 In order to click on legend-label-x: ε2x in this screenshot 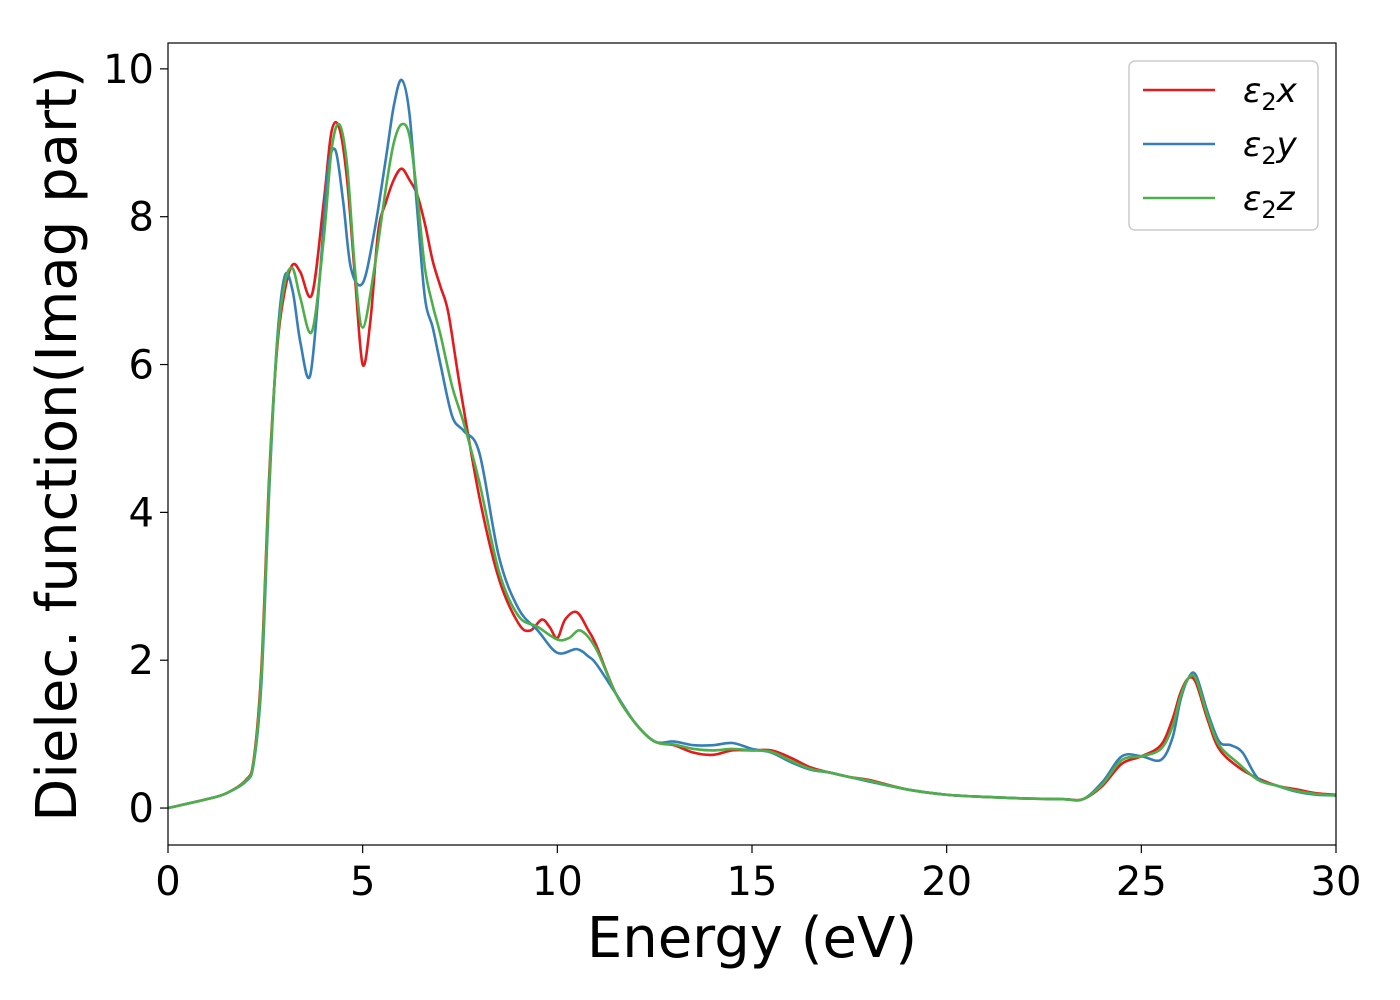, I will do `click(1270, 93)`.